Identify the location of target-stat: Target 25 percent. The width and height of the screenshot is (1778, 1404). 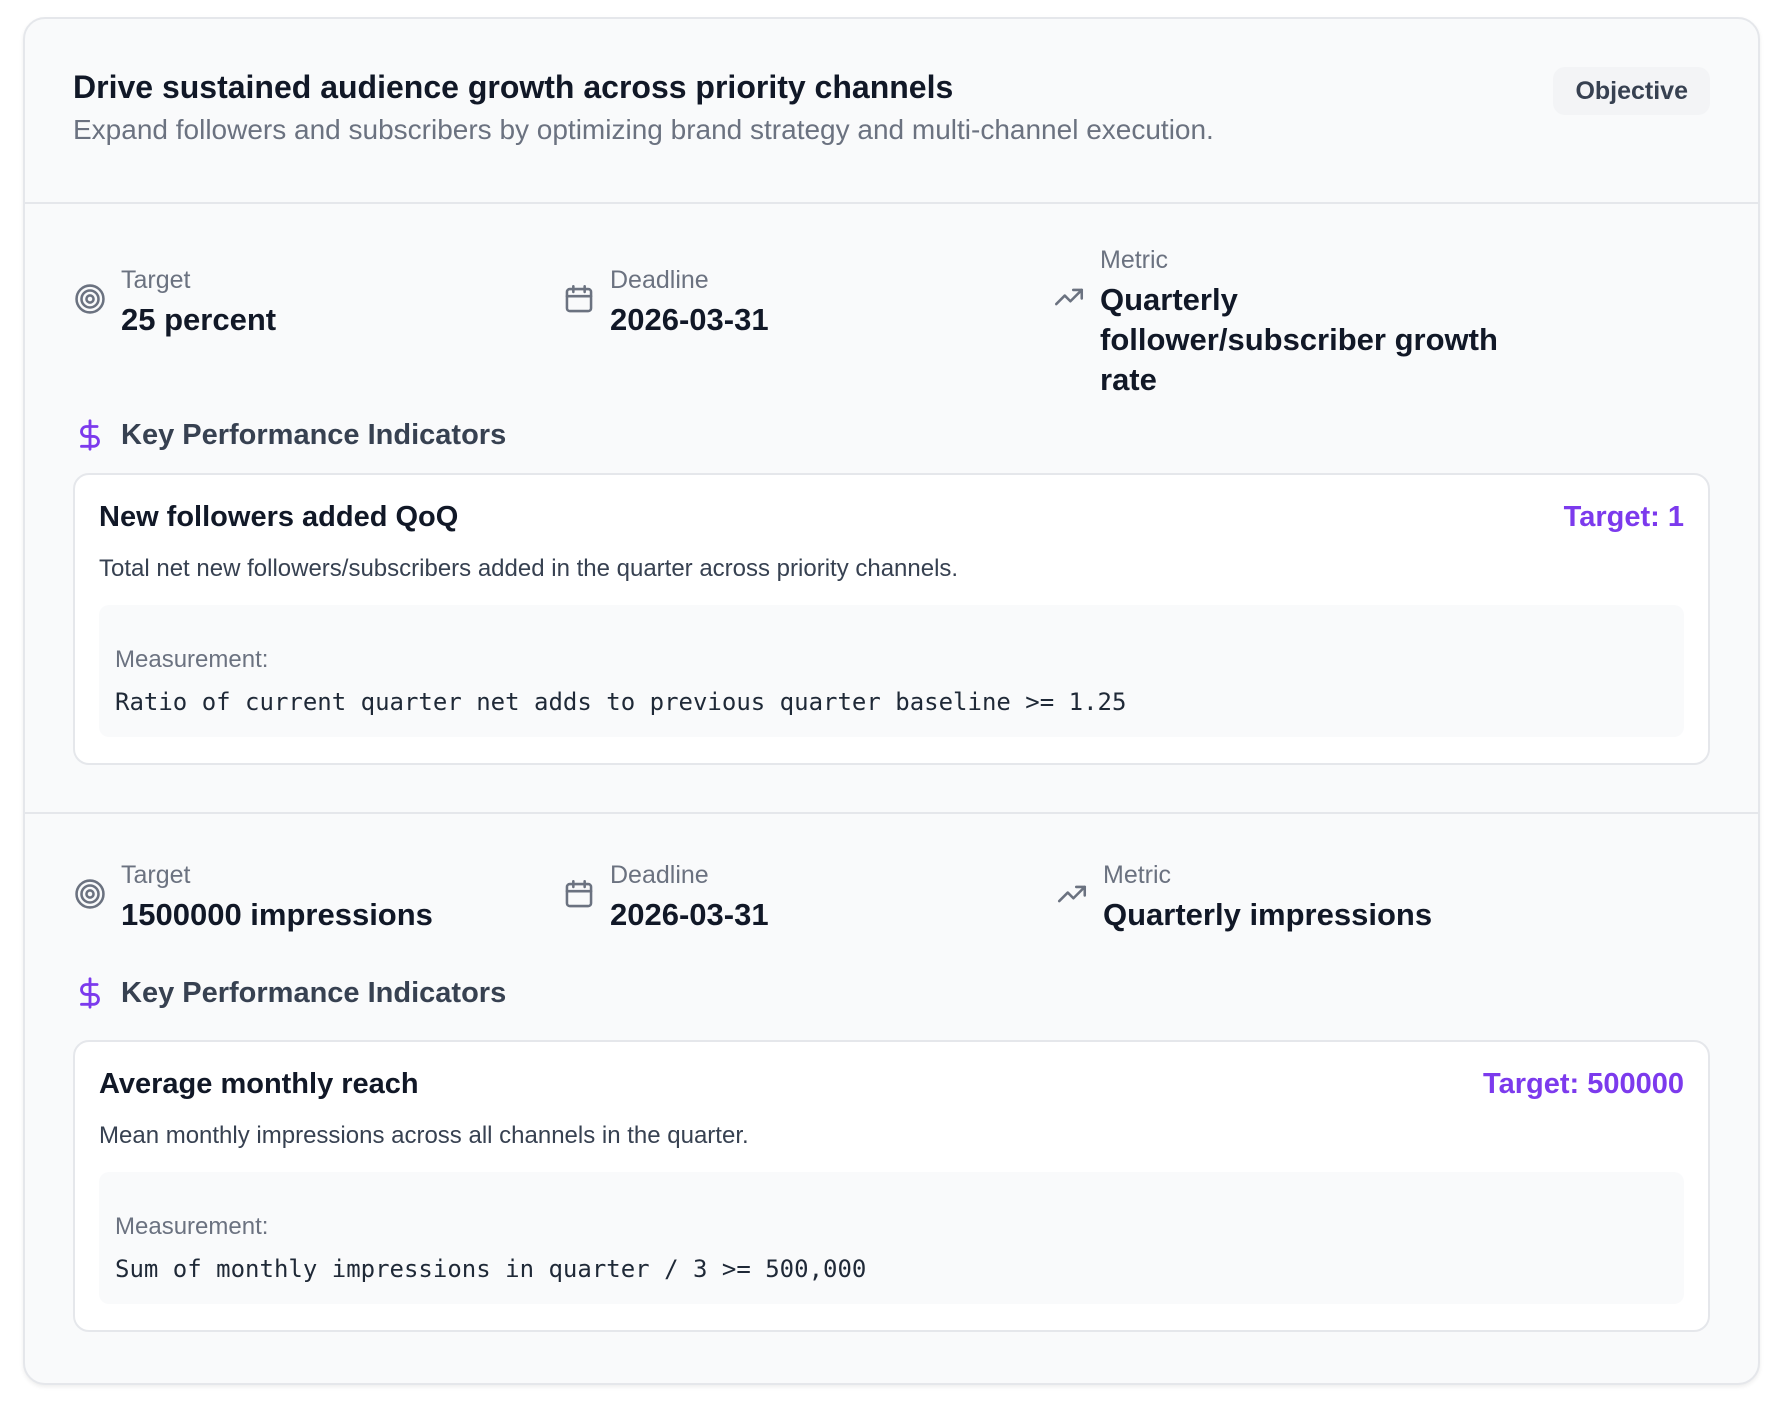
(174, 302).